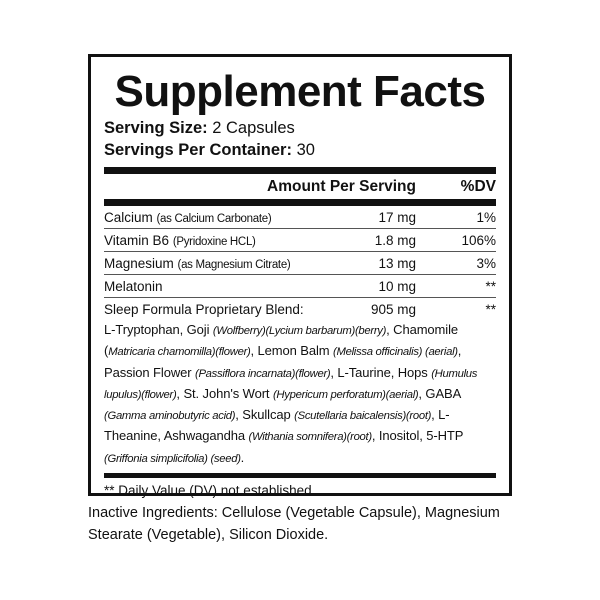 The image size is (600, 600). What do you see at coordinates (198, 150) in the screenshot?
I see `servings-label: Servings Per Container:` at bounding box center [198, 150].